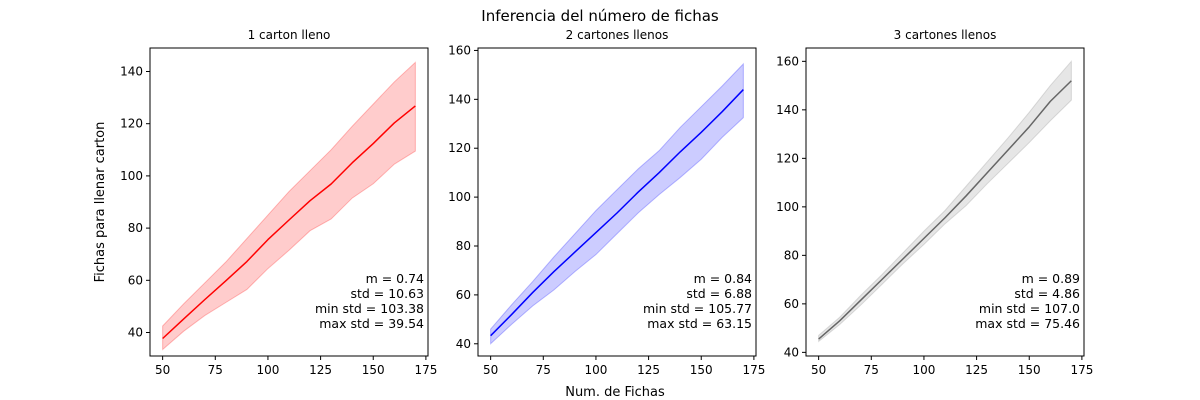  I want to click on stats-annotation-line: max std = 39.54, so click(371, 323).